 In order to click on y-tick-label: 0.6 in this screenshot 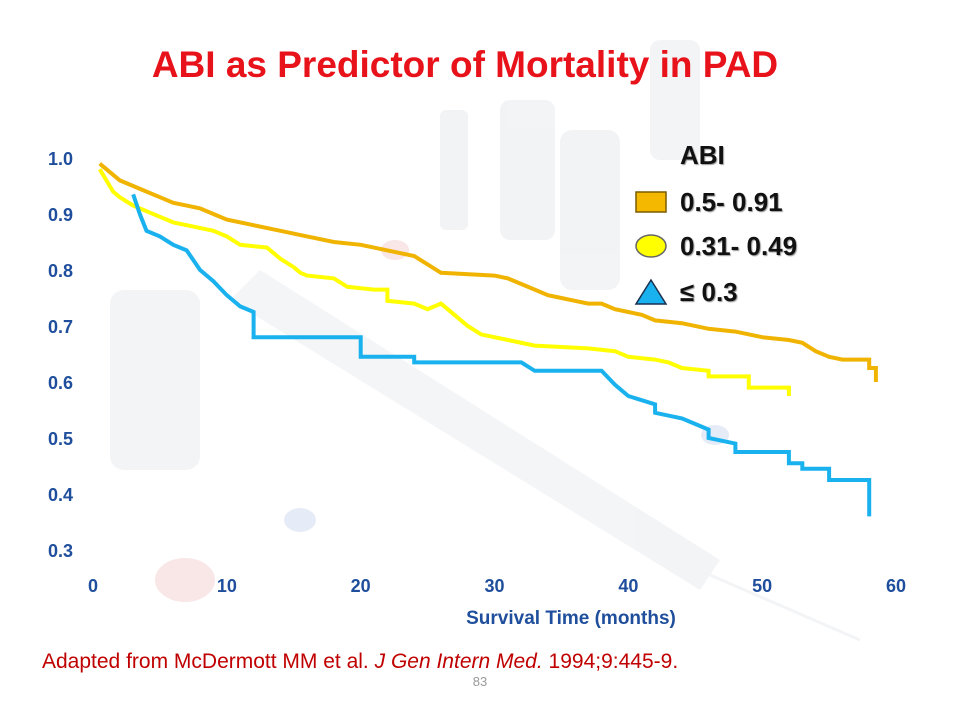, I will do `click(60, 383)`.